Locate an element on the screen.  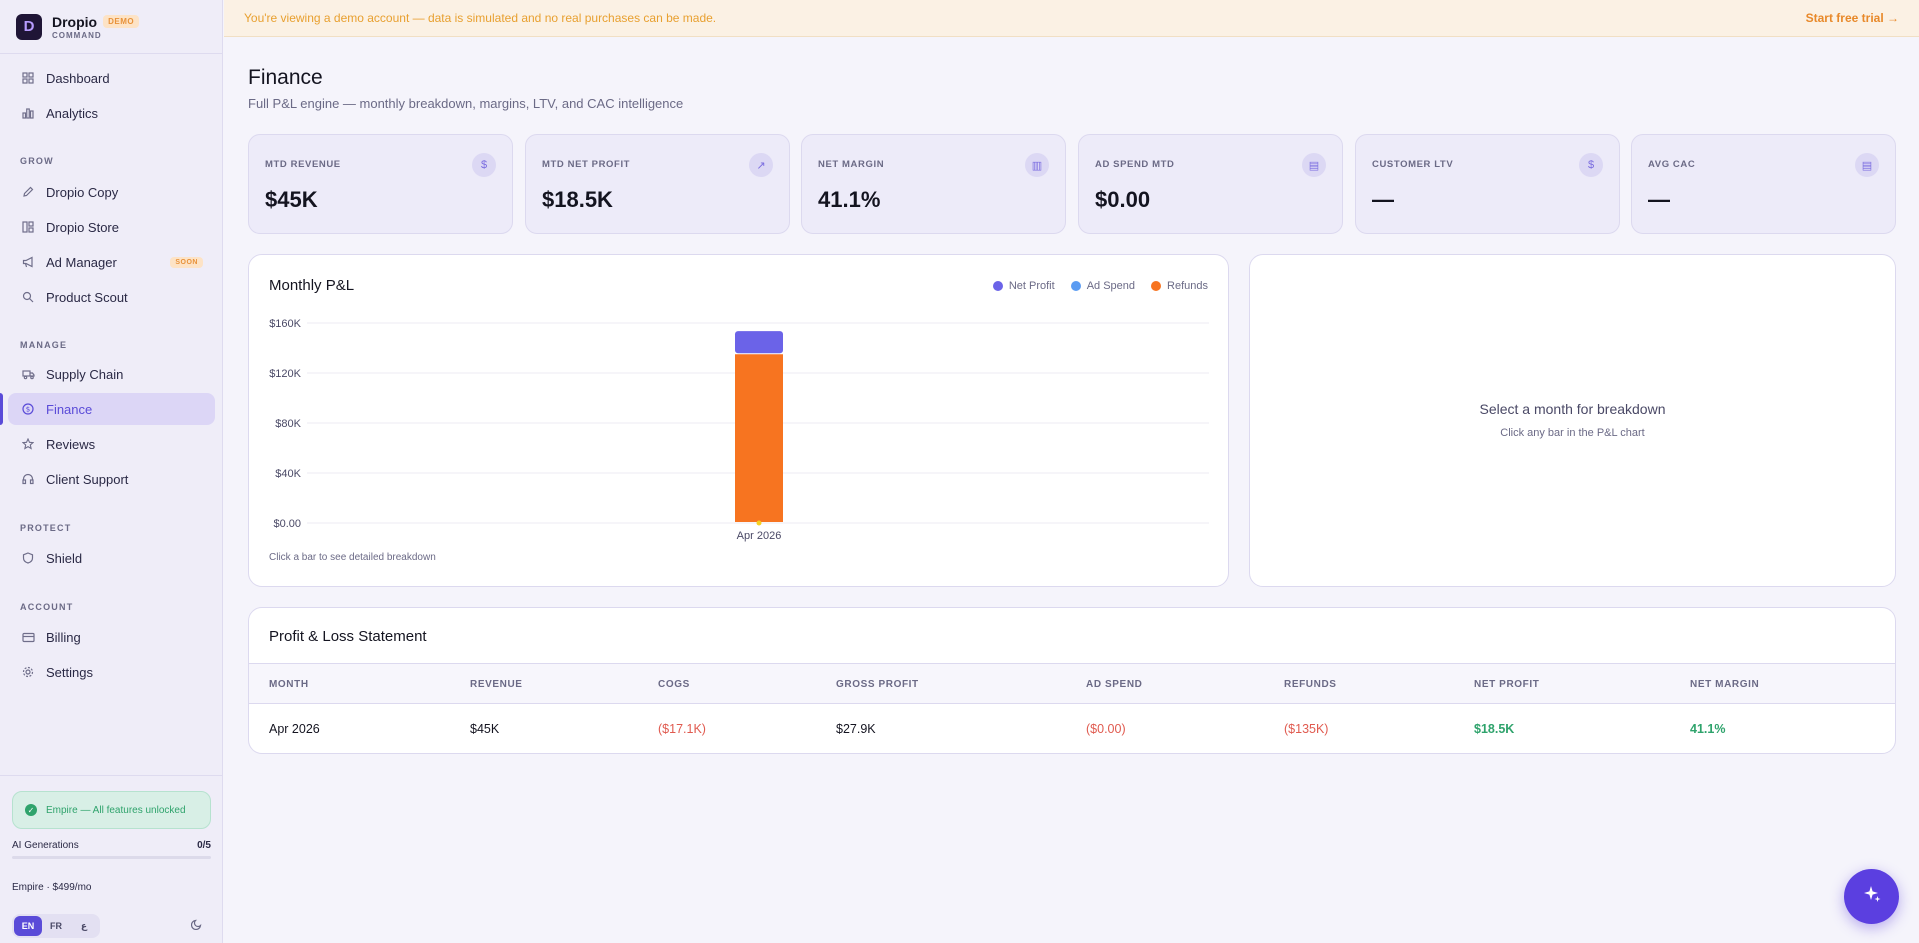
sidebar-item-label: Dropio Copy is located at coordinates (82, 192).